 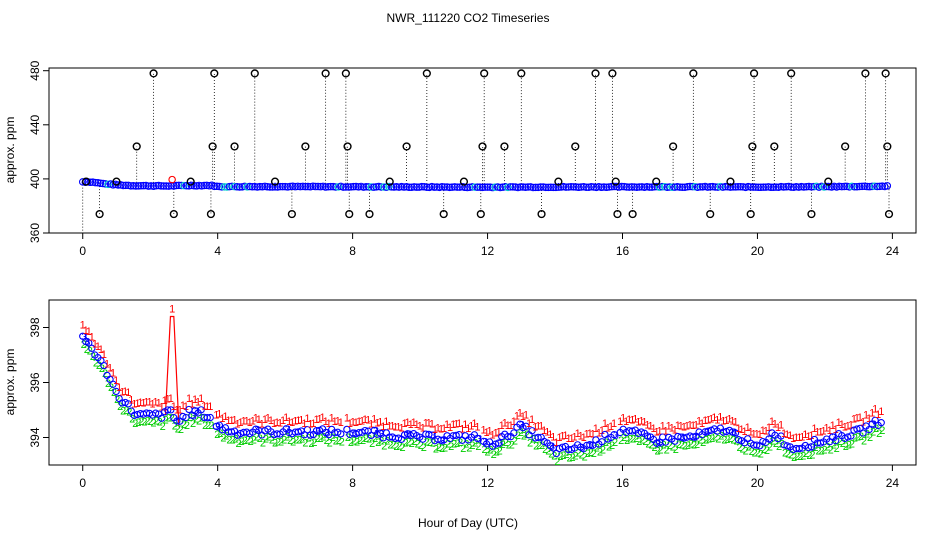 I want to click on y-tick-label: 396, so click(x=35, y=382).